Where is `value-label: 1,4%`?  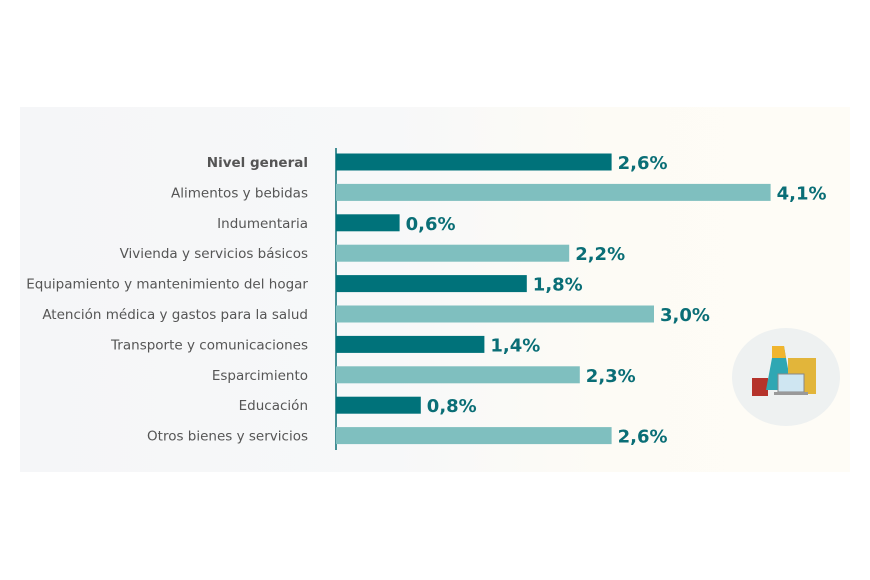
value-label: 1,4% is located at coordinates (515, 345).